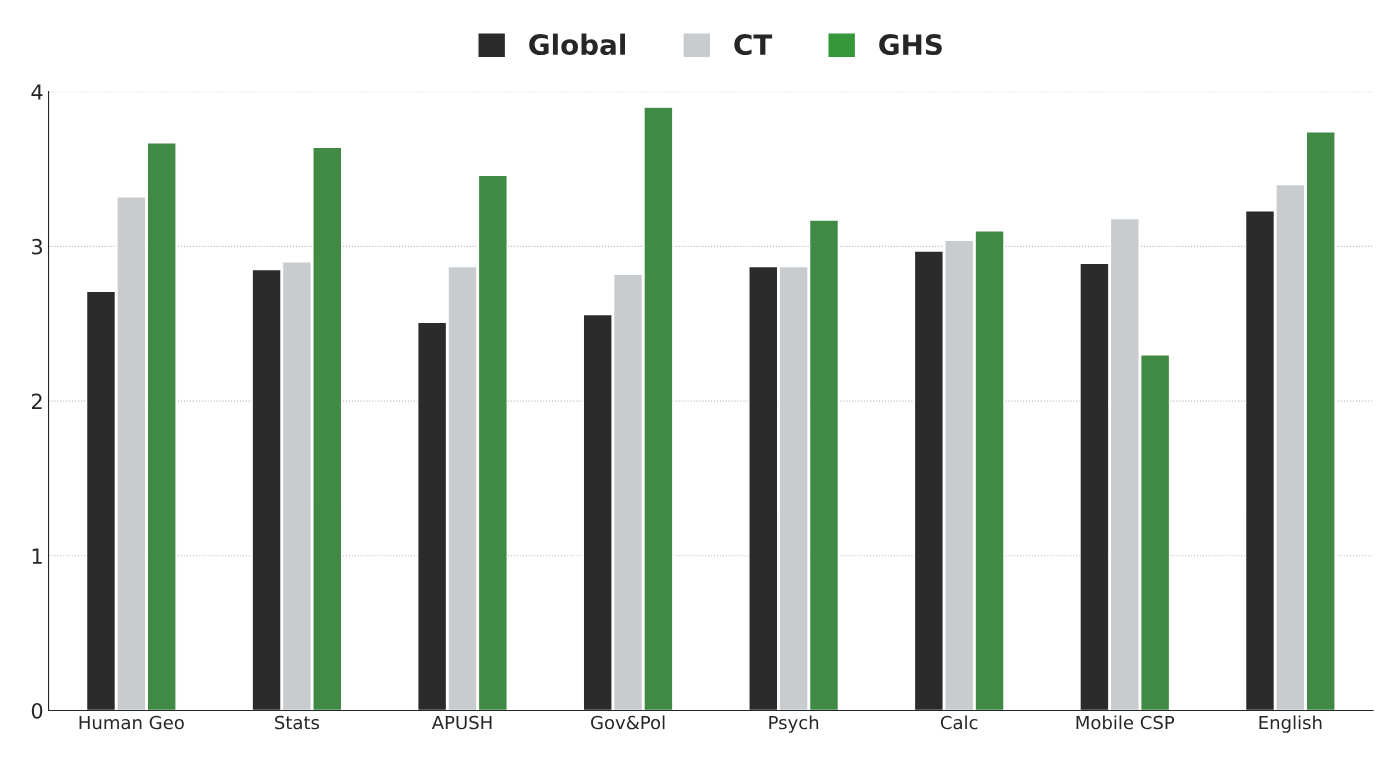  What do you see at coordinates (577, 44) in the screenshot?
I see `legend-label: Global` at bounding box center [577, 44].